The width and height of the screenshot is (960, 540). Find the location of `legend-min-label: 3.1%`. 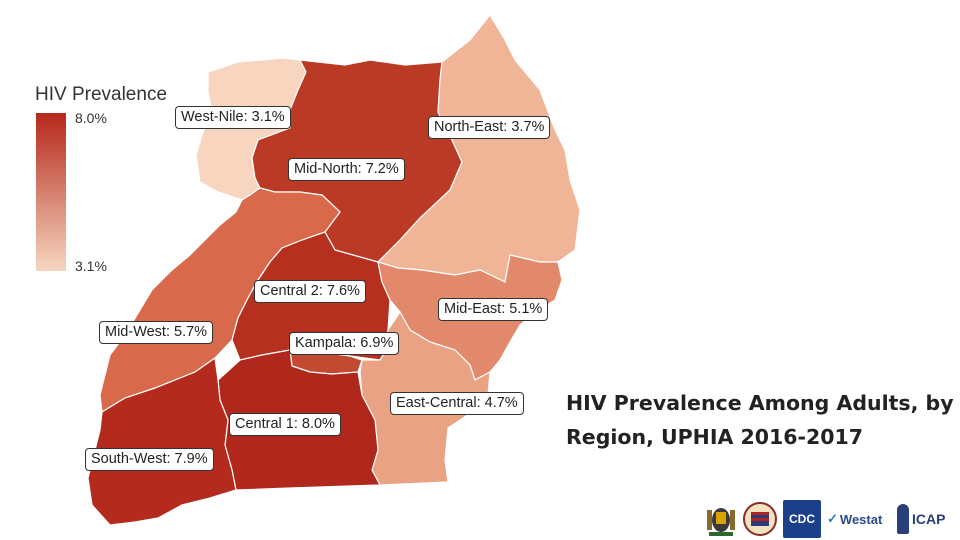

legend-min-label: 3.1% is located at coordinates (91, 266).